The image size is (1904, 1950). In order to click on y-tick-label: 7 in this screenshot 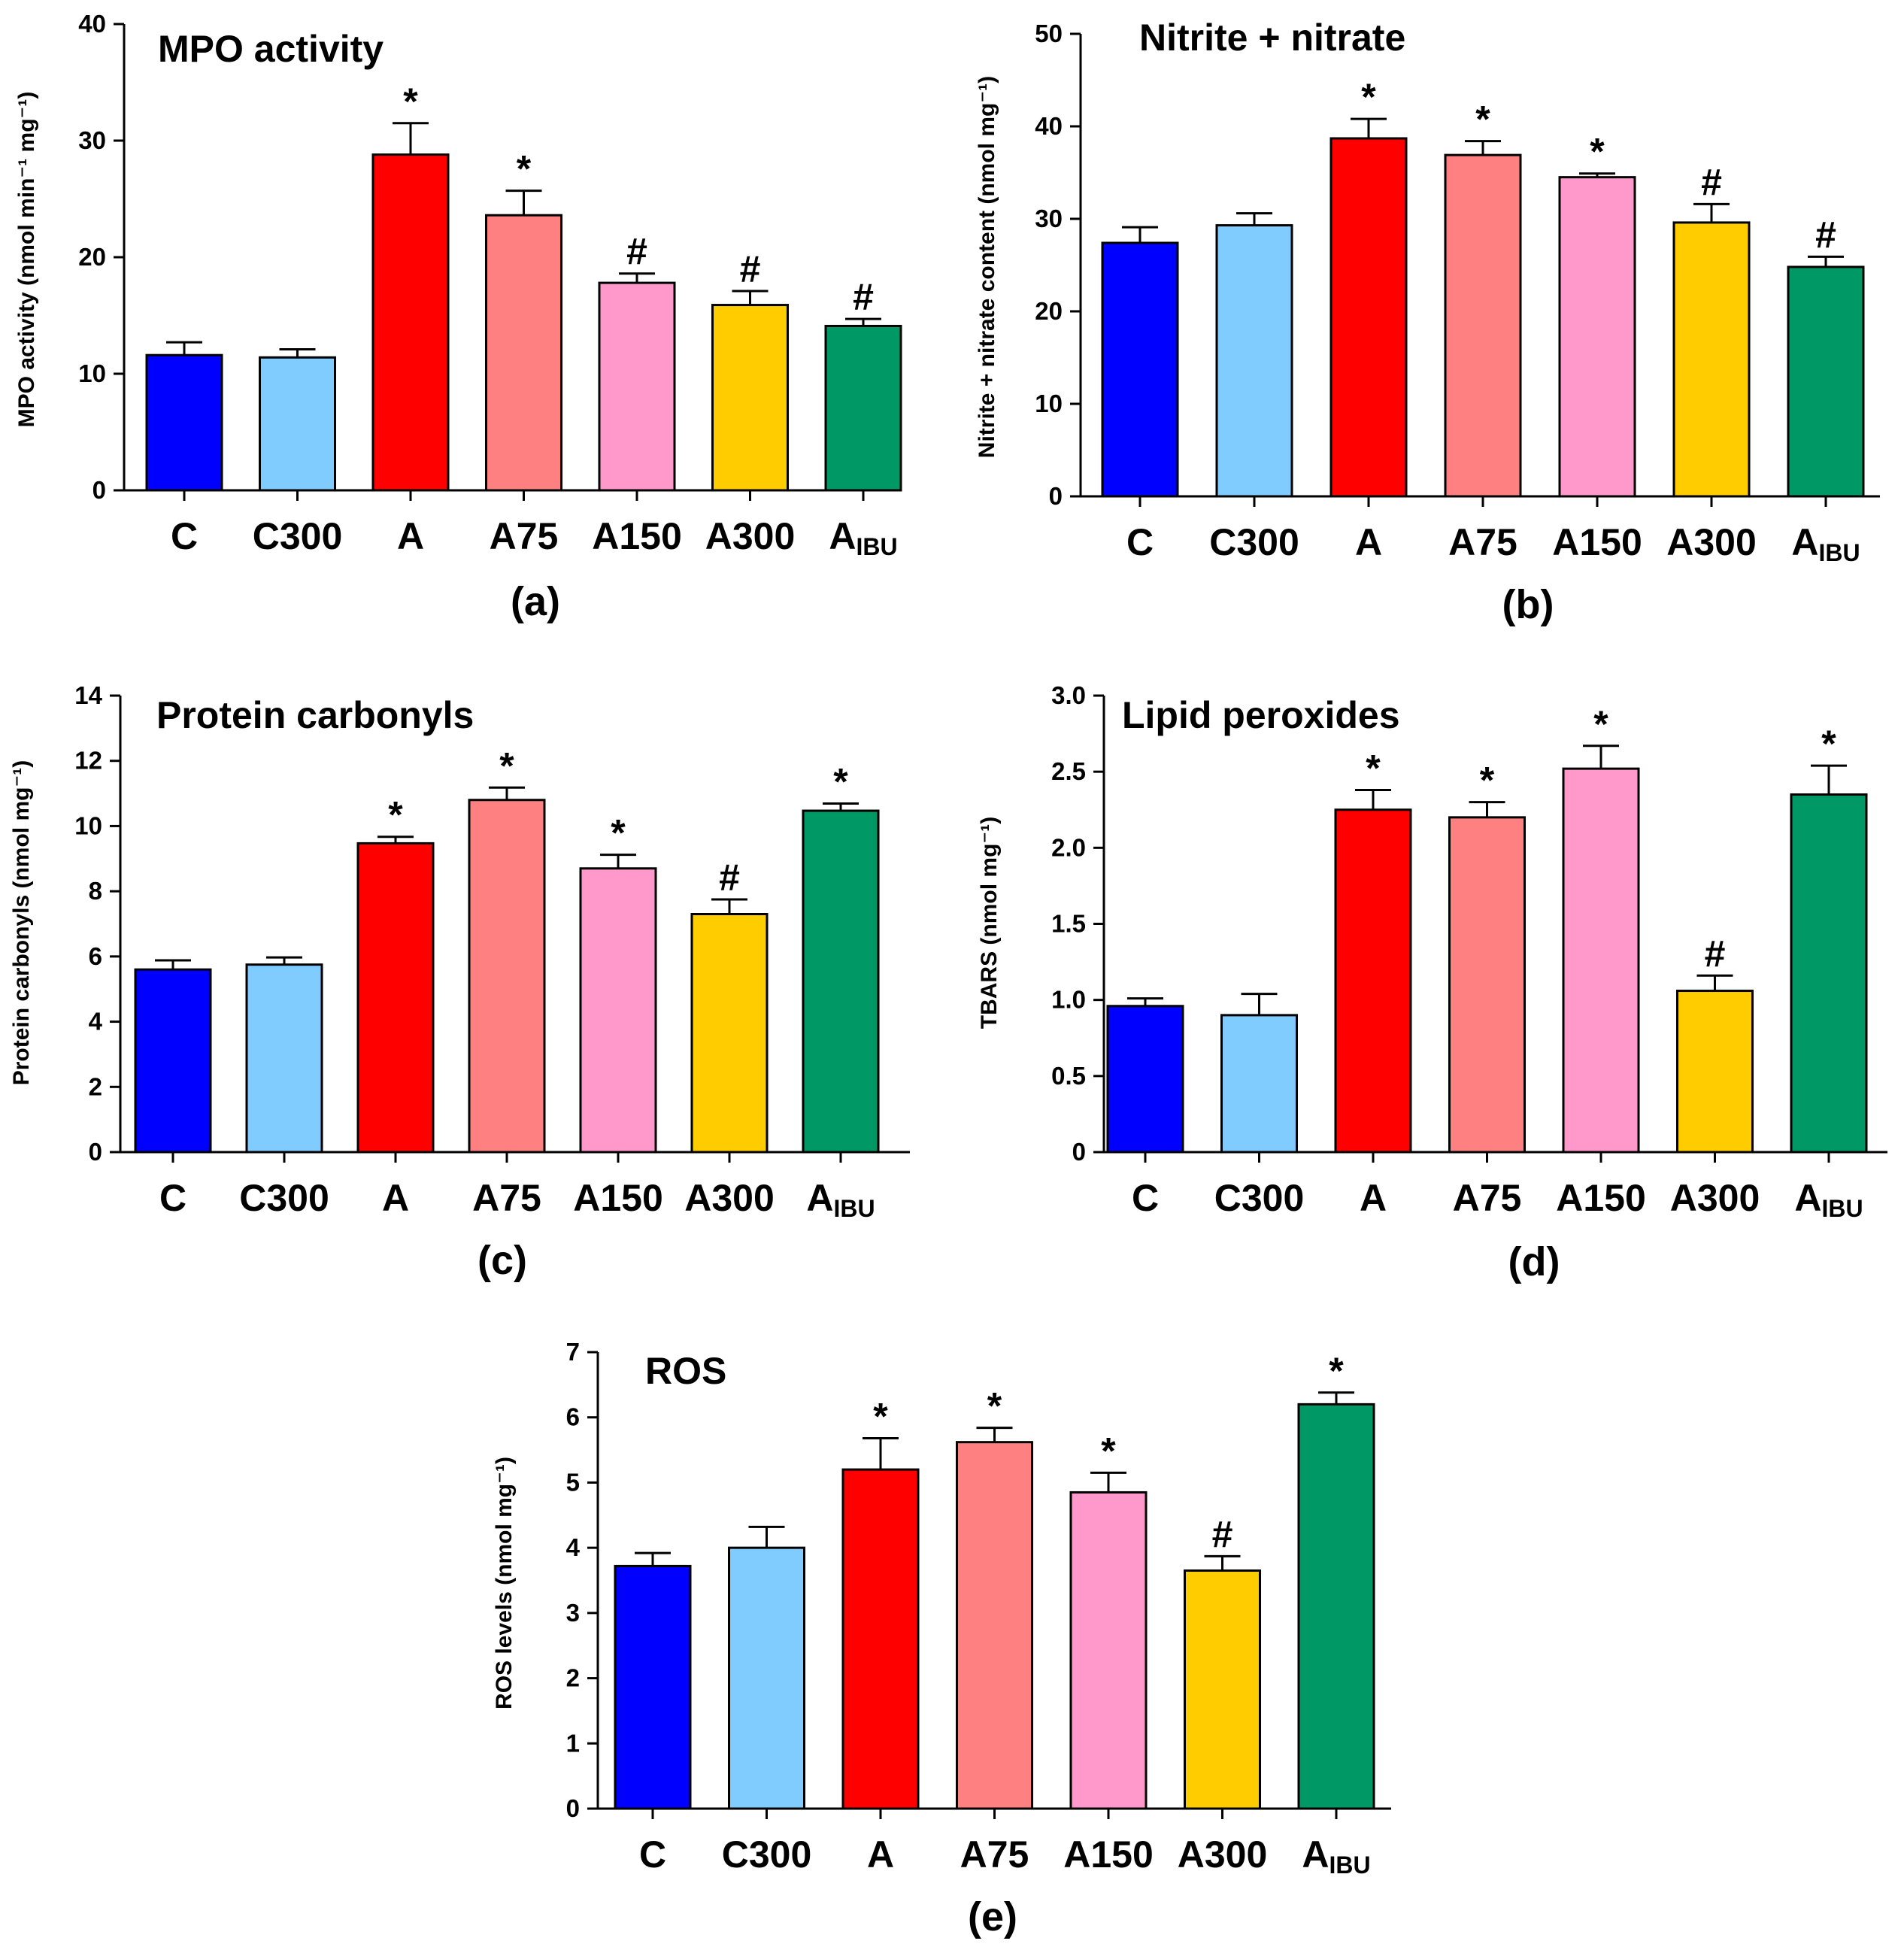, I will do `click(573, 1352)`.